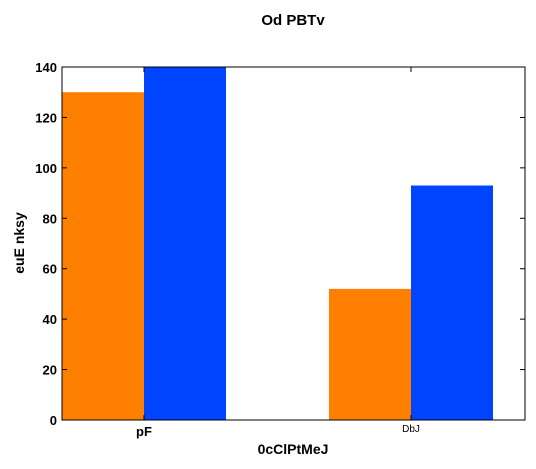 This screenshot has height=469, width=536. Describe the element at coordinates (144, 431) in the screenshot. I see `x-tick-label-pF: pF` at that location.